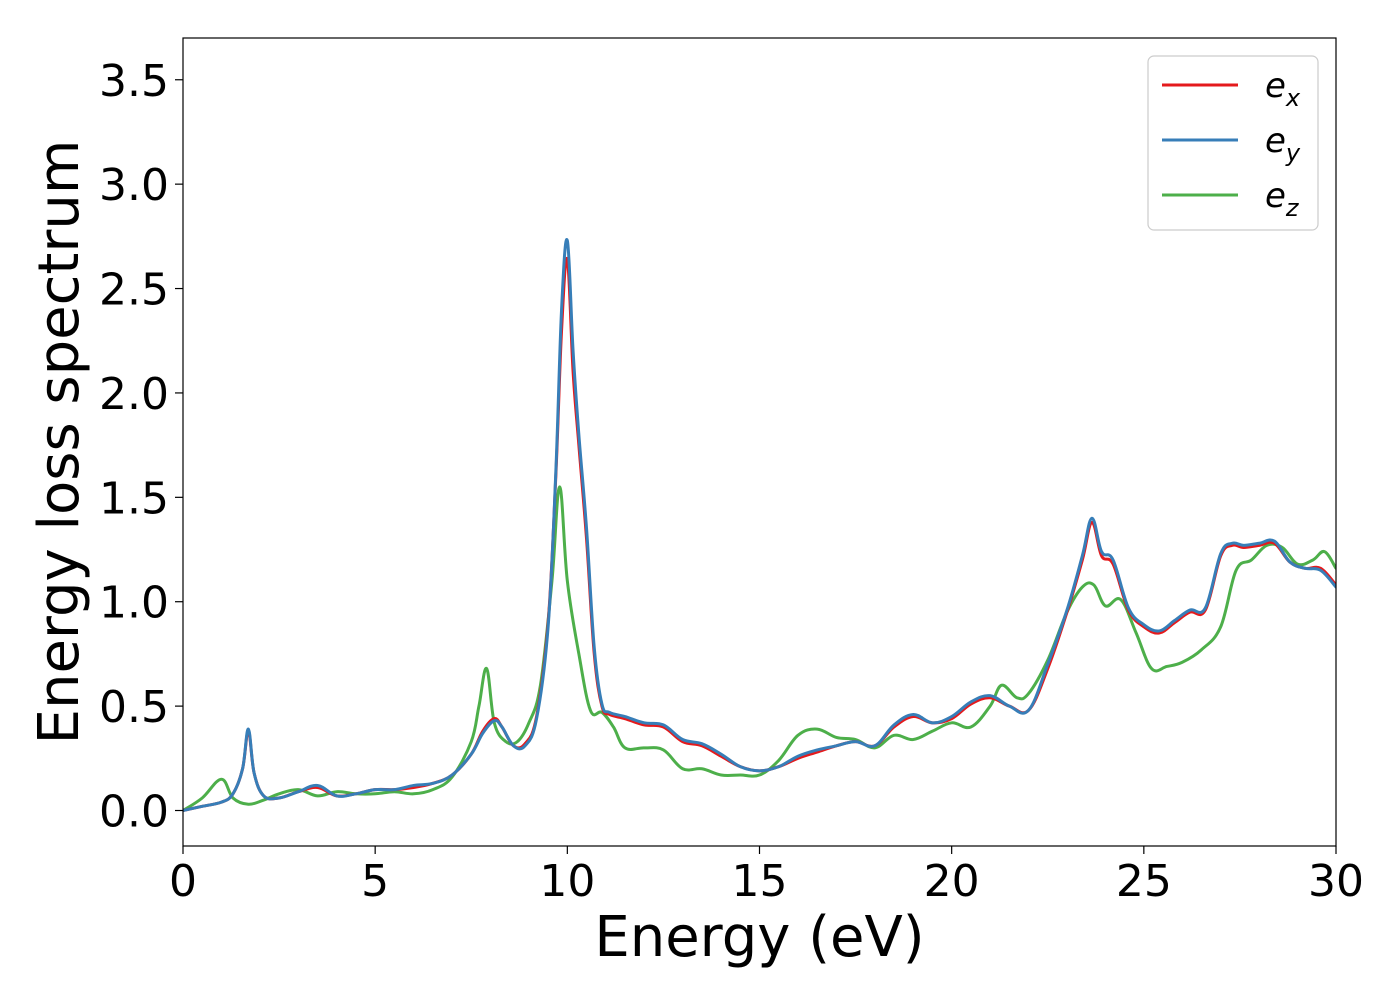  What do you see at coordinates (375, 881) in the screenshot?
I see `x-tick-label: 5` at bounding box center [375, 881].